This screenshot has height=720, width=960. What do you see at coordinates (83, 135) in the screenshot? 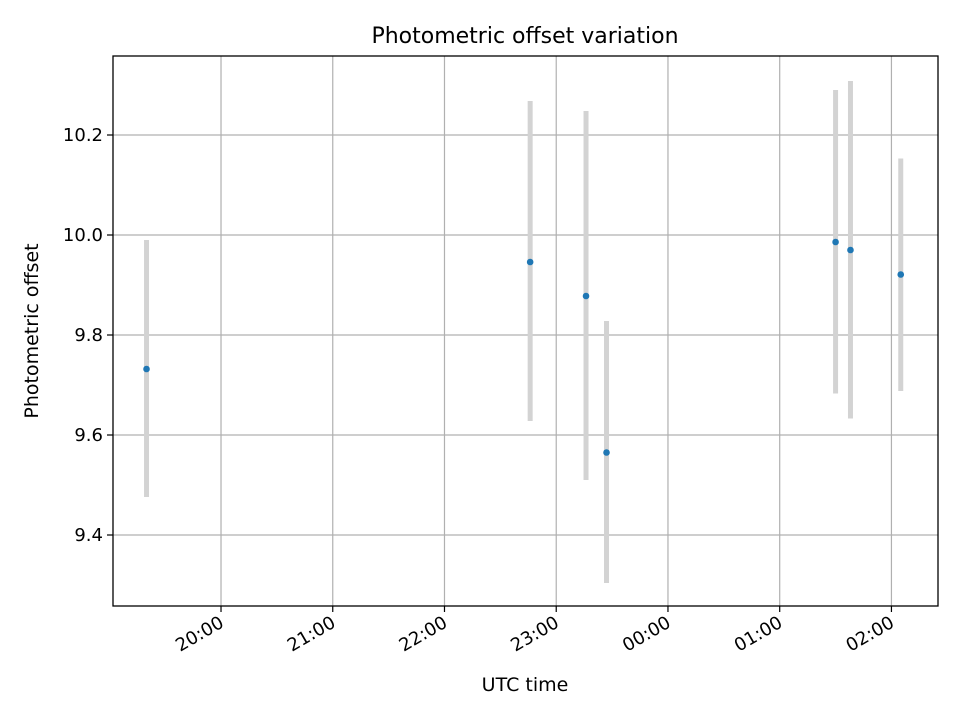
I see `y-tick-label: 10.2` at bounding box center [83, 135].